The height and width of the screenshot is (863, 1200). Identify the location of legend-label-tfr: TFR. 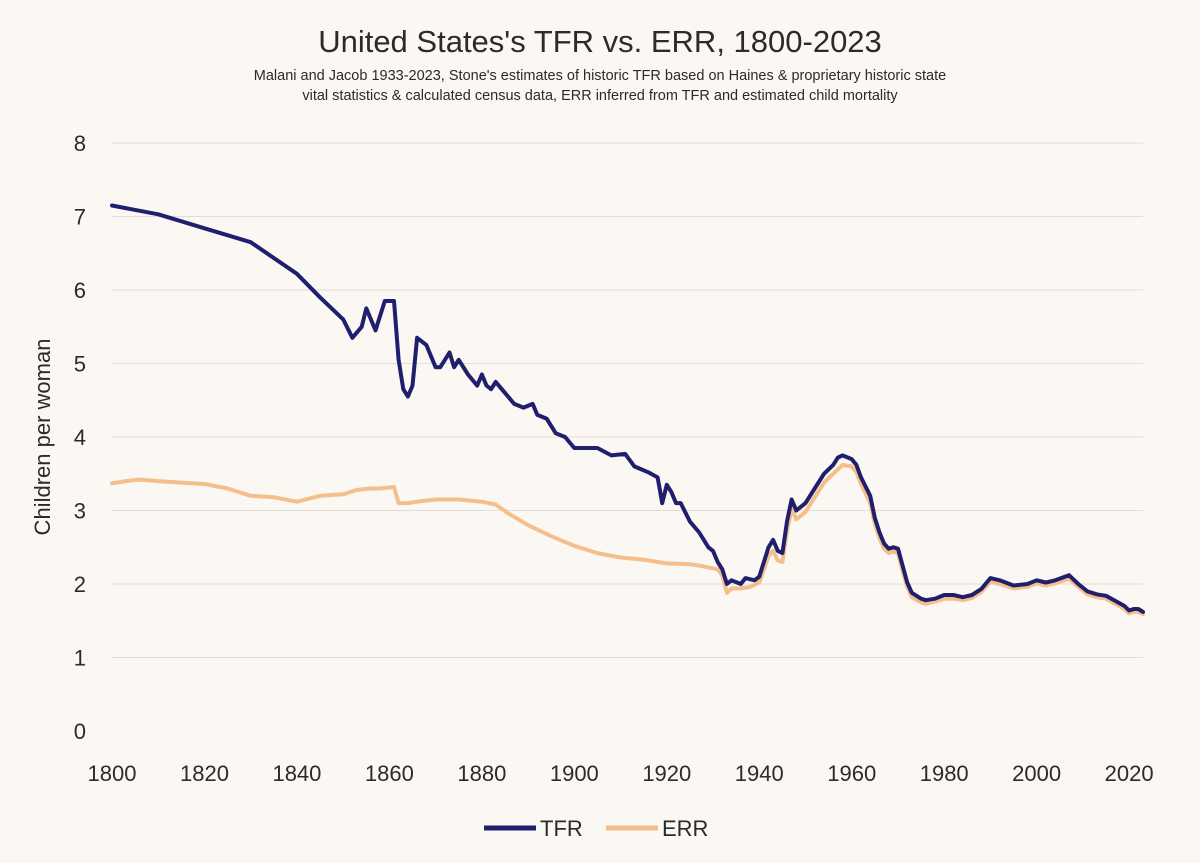
(561, 828).